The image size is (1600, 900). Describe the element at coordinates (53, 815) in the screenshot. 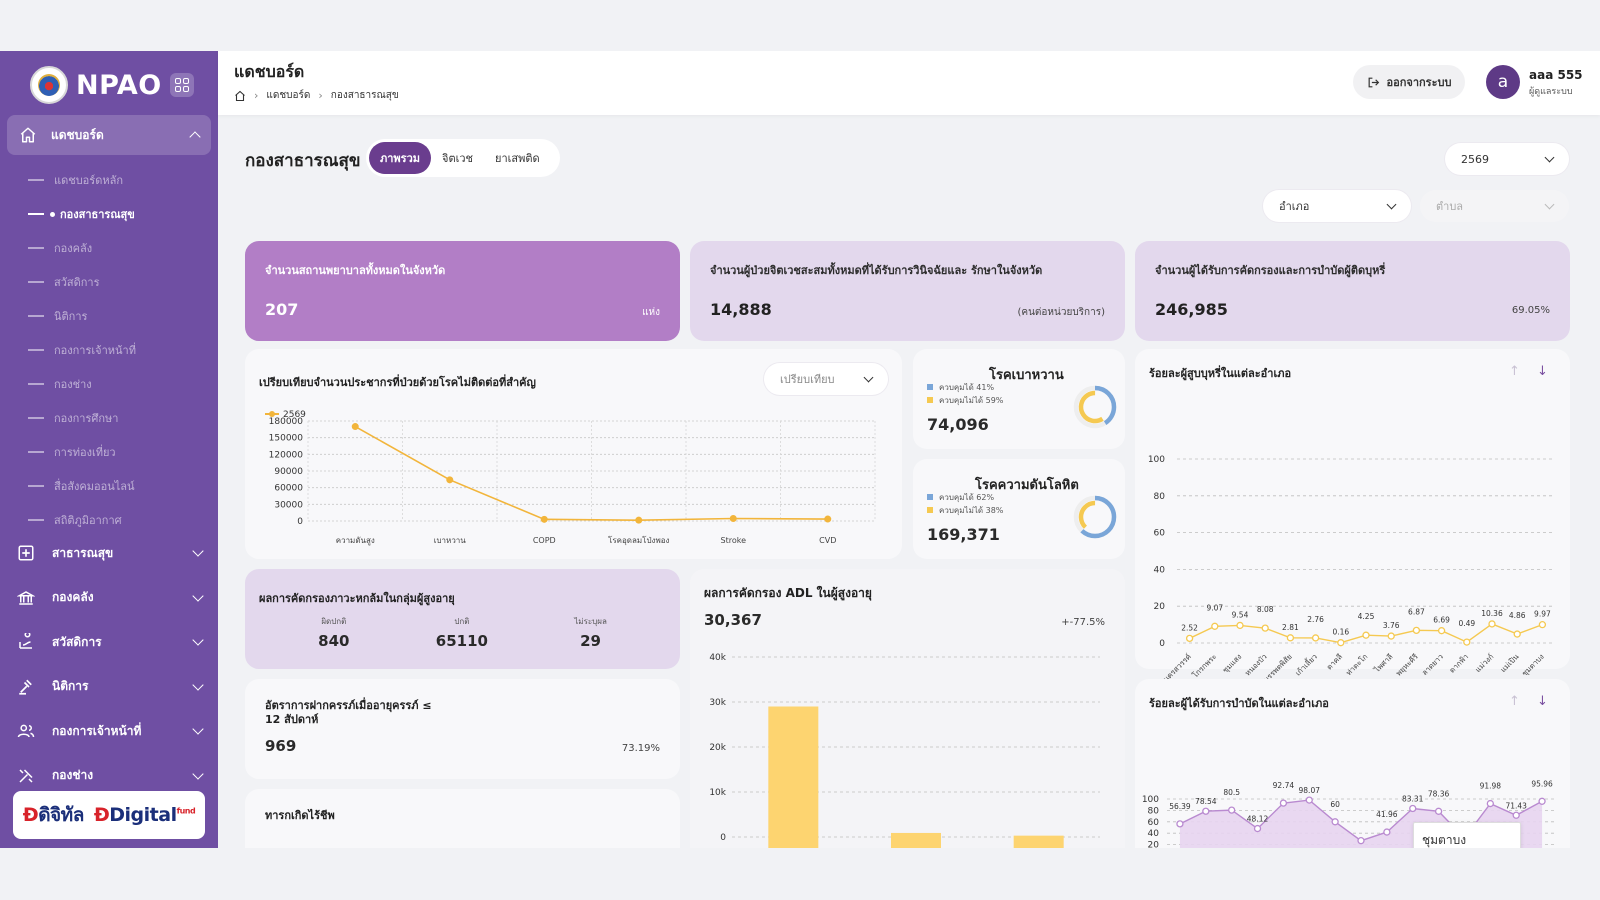

I see `digital-logo-th: Ðดิจิทัล` at that location.